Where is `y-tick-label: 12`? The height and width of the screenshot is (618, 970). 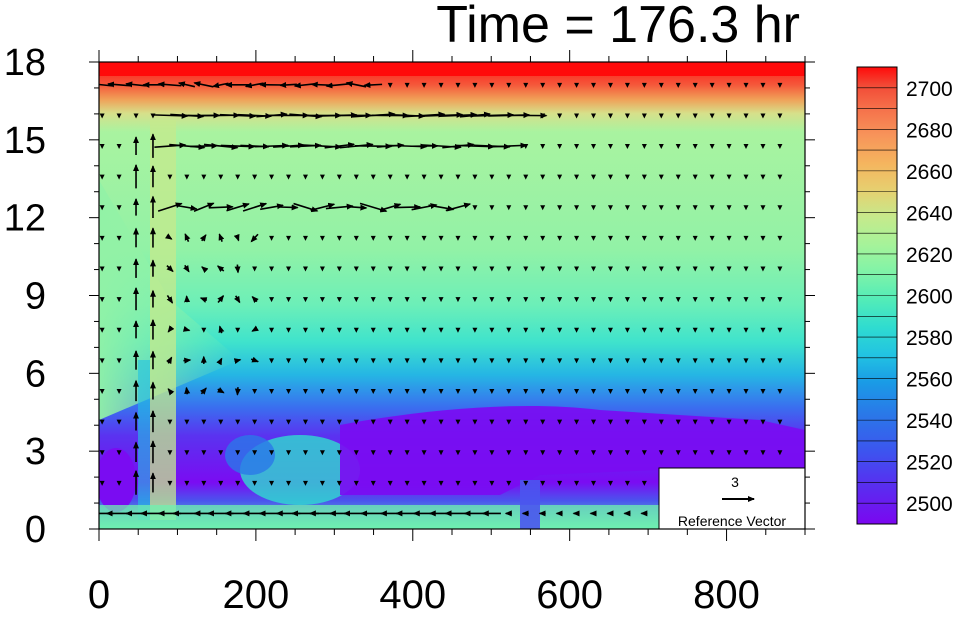 y-tick-label: 12 is located at coordinates (25, 219).